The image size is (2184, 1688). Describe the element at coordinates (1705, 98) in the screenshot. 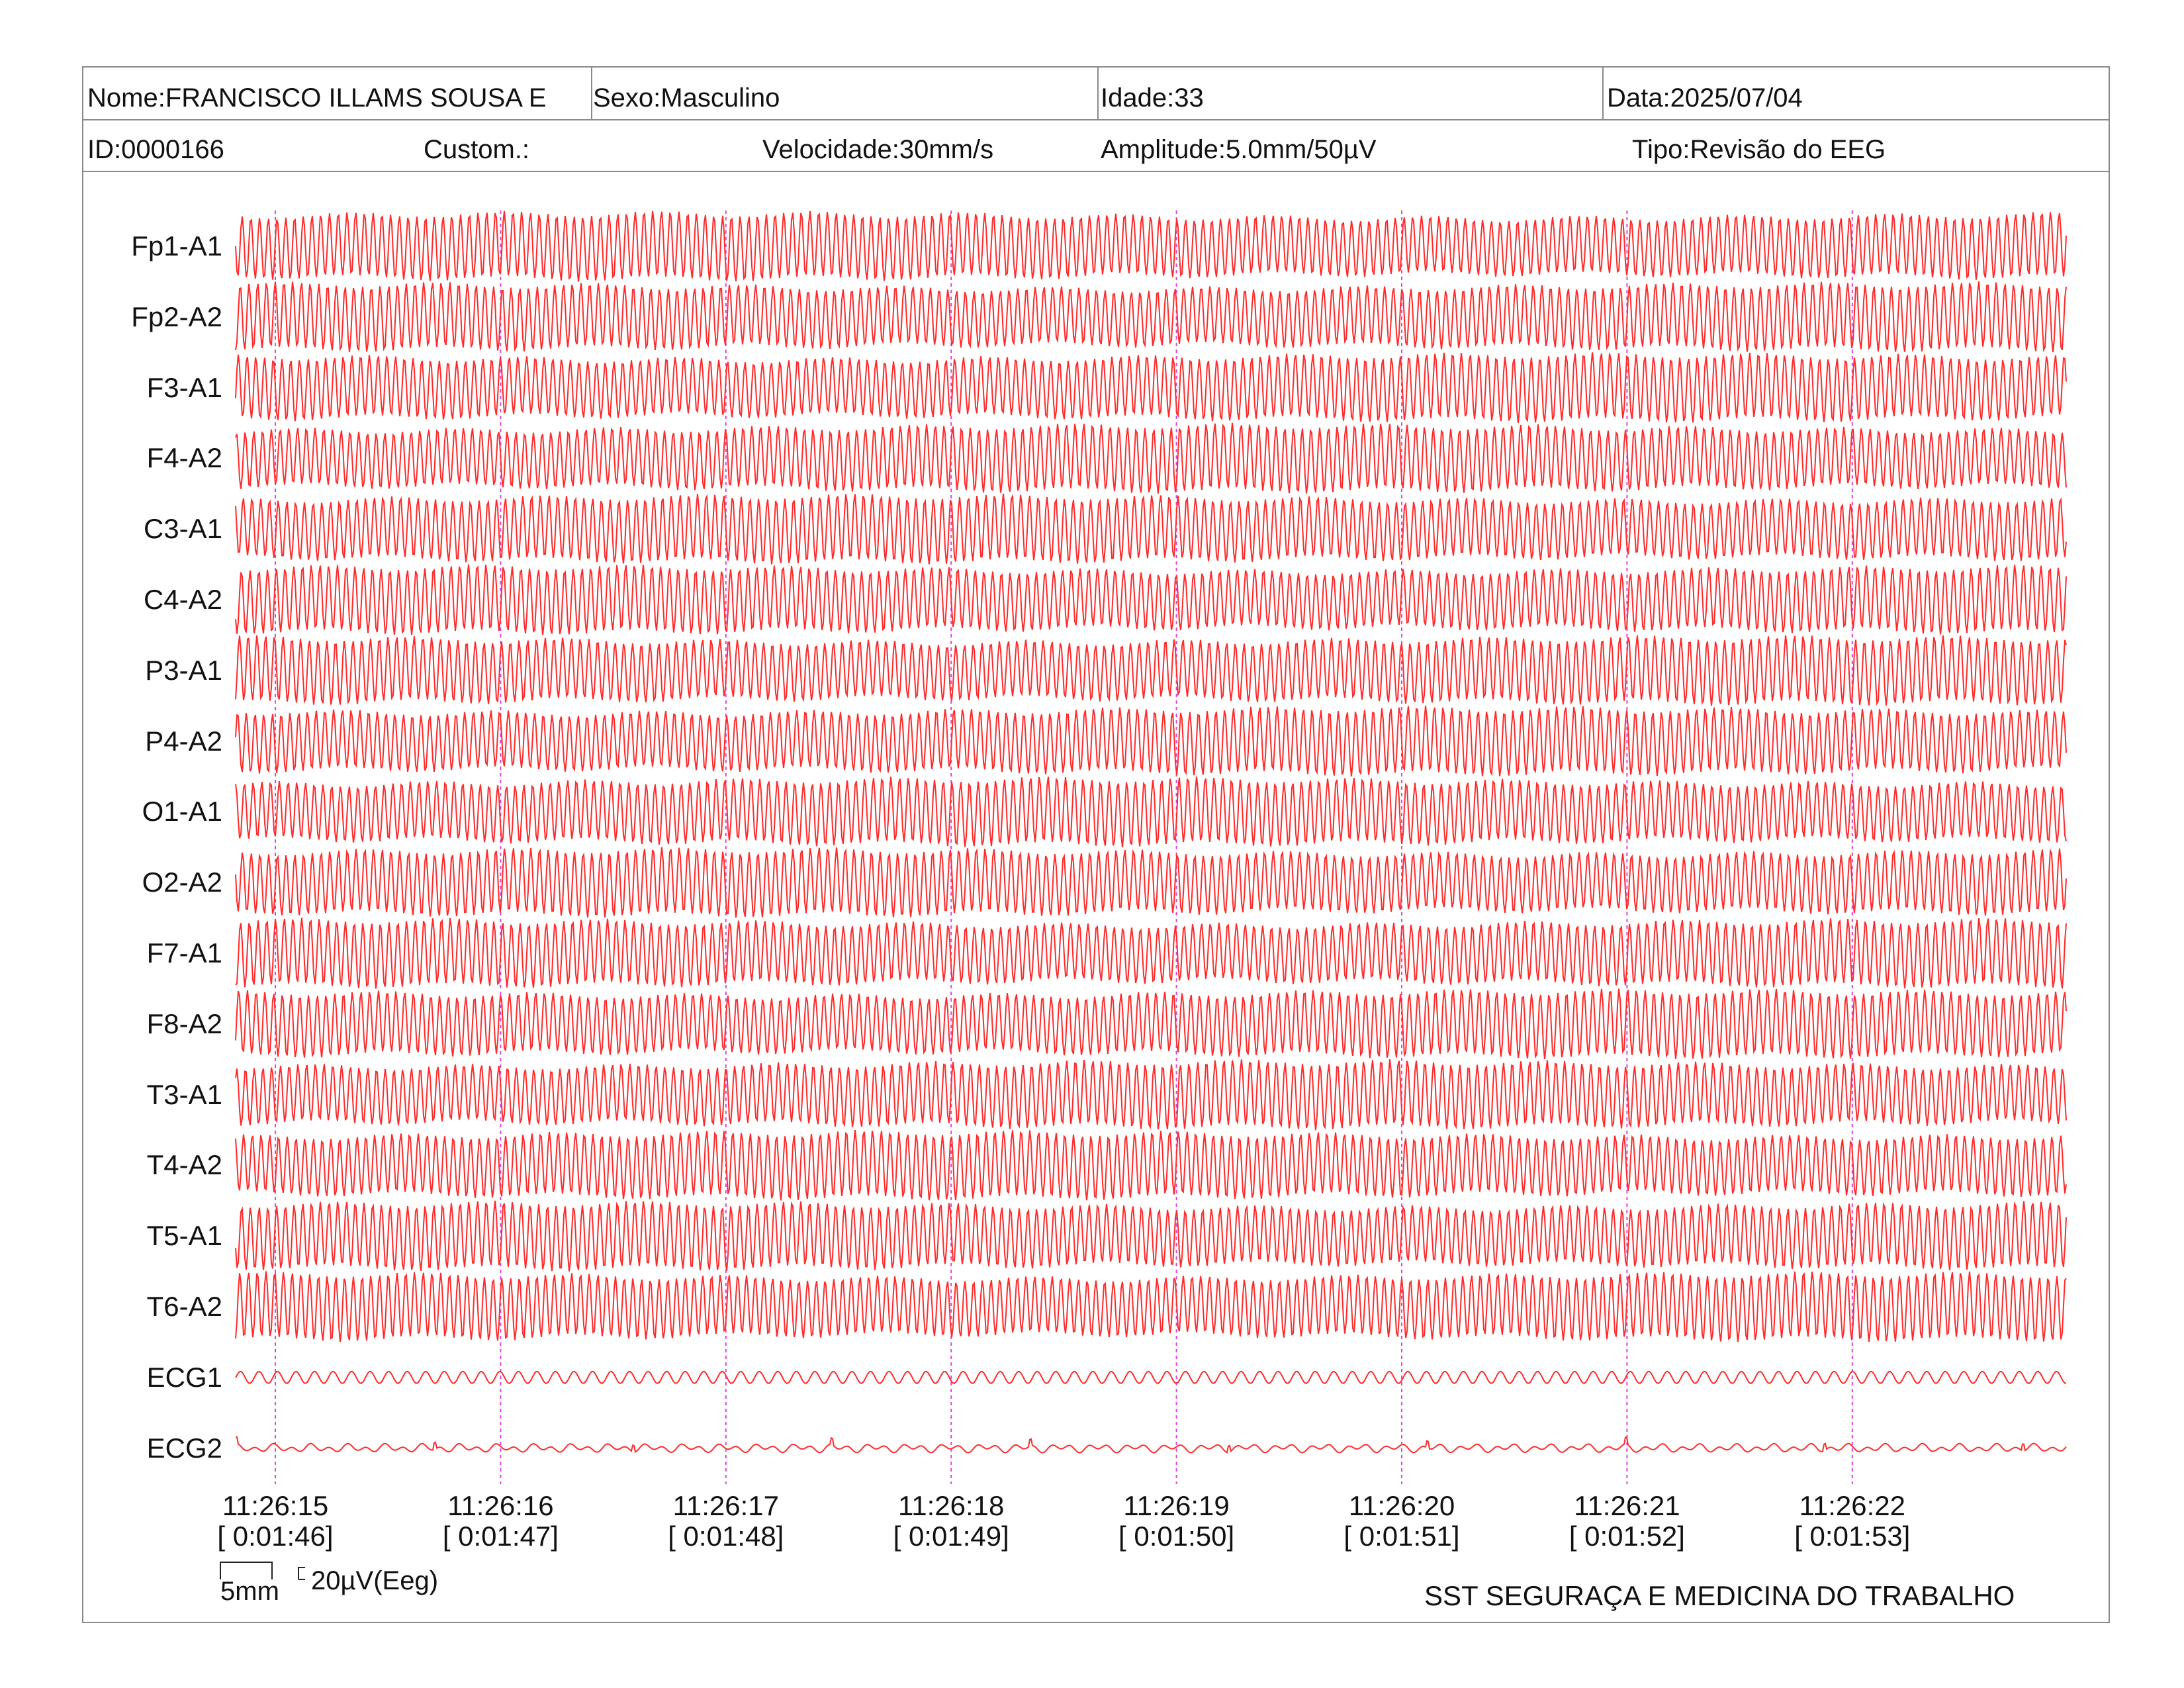

I see `exam-date: Data:2025/07/04` at that location.